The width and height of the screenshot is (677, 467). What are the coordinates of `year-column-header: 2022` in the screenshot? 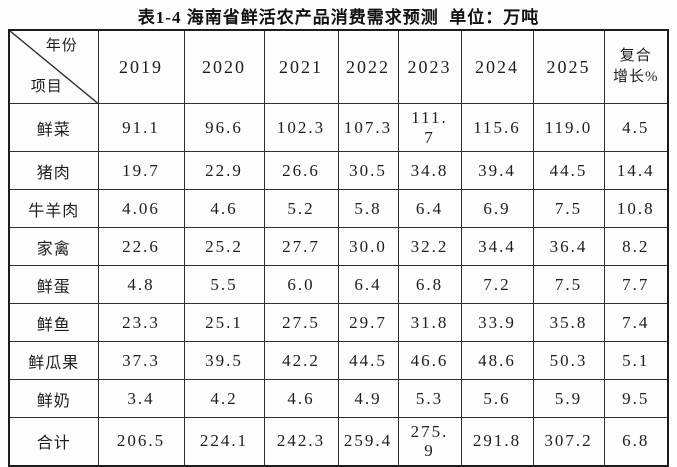 It's located at (368, 66).